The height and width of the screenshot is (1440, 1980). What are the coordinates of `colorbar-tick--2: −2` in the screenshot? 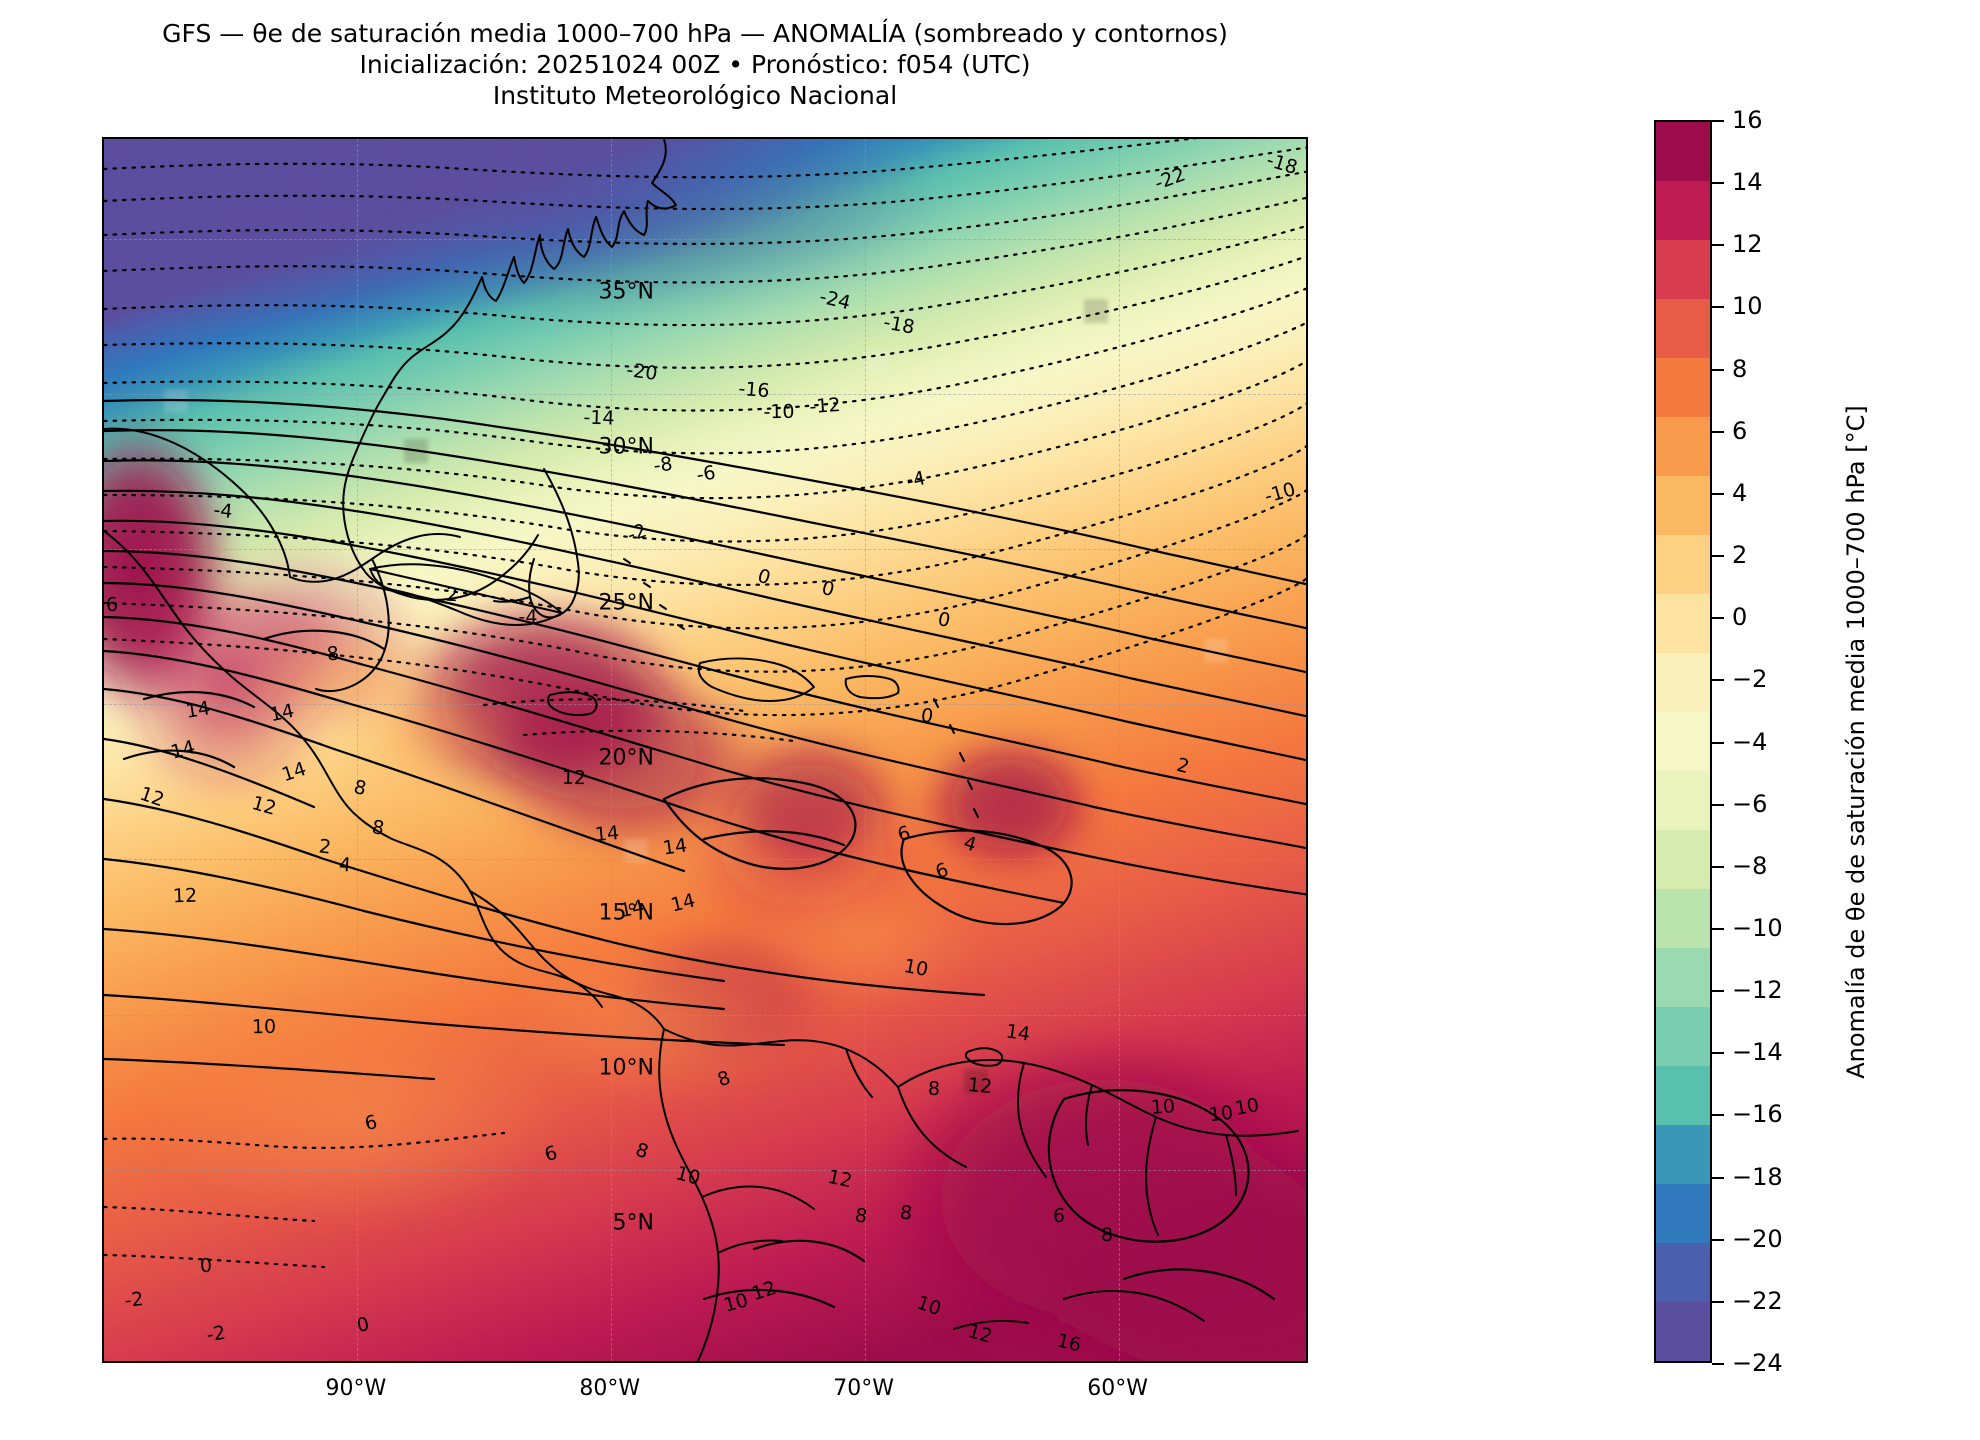 It's located at (1739, 679).